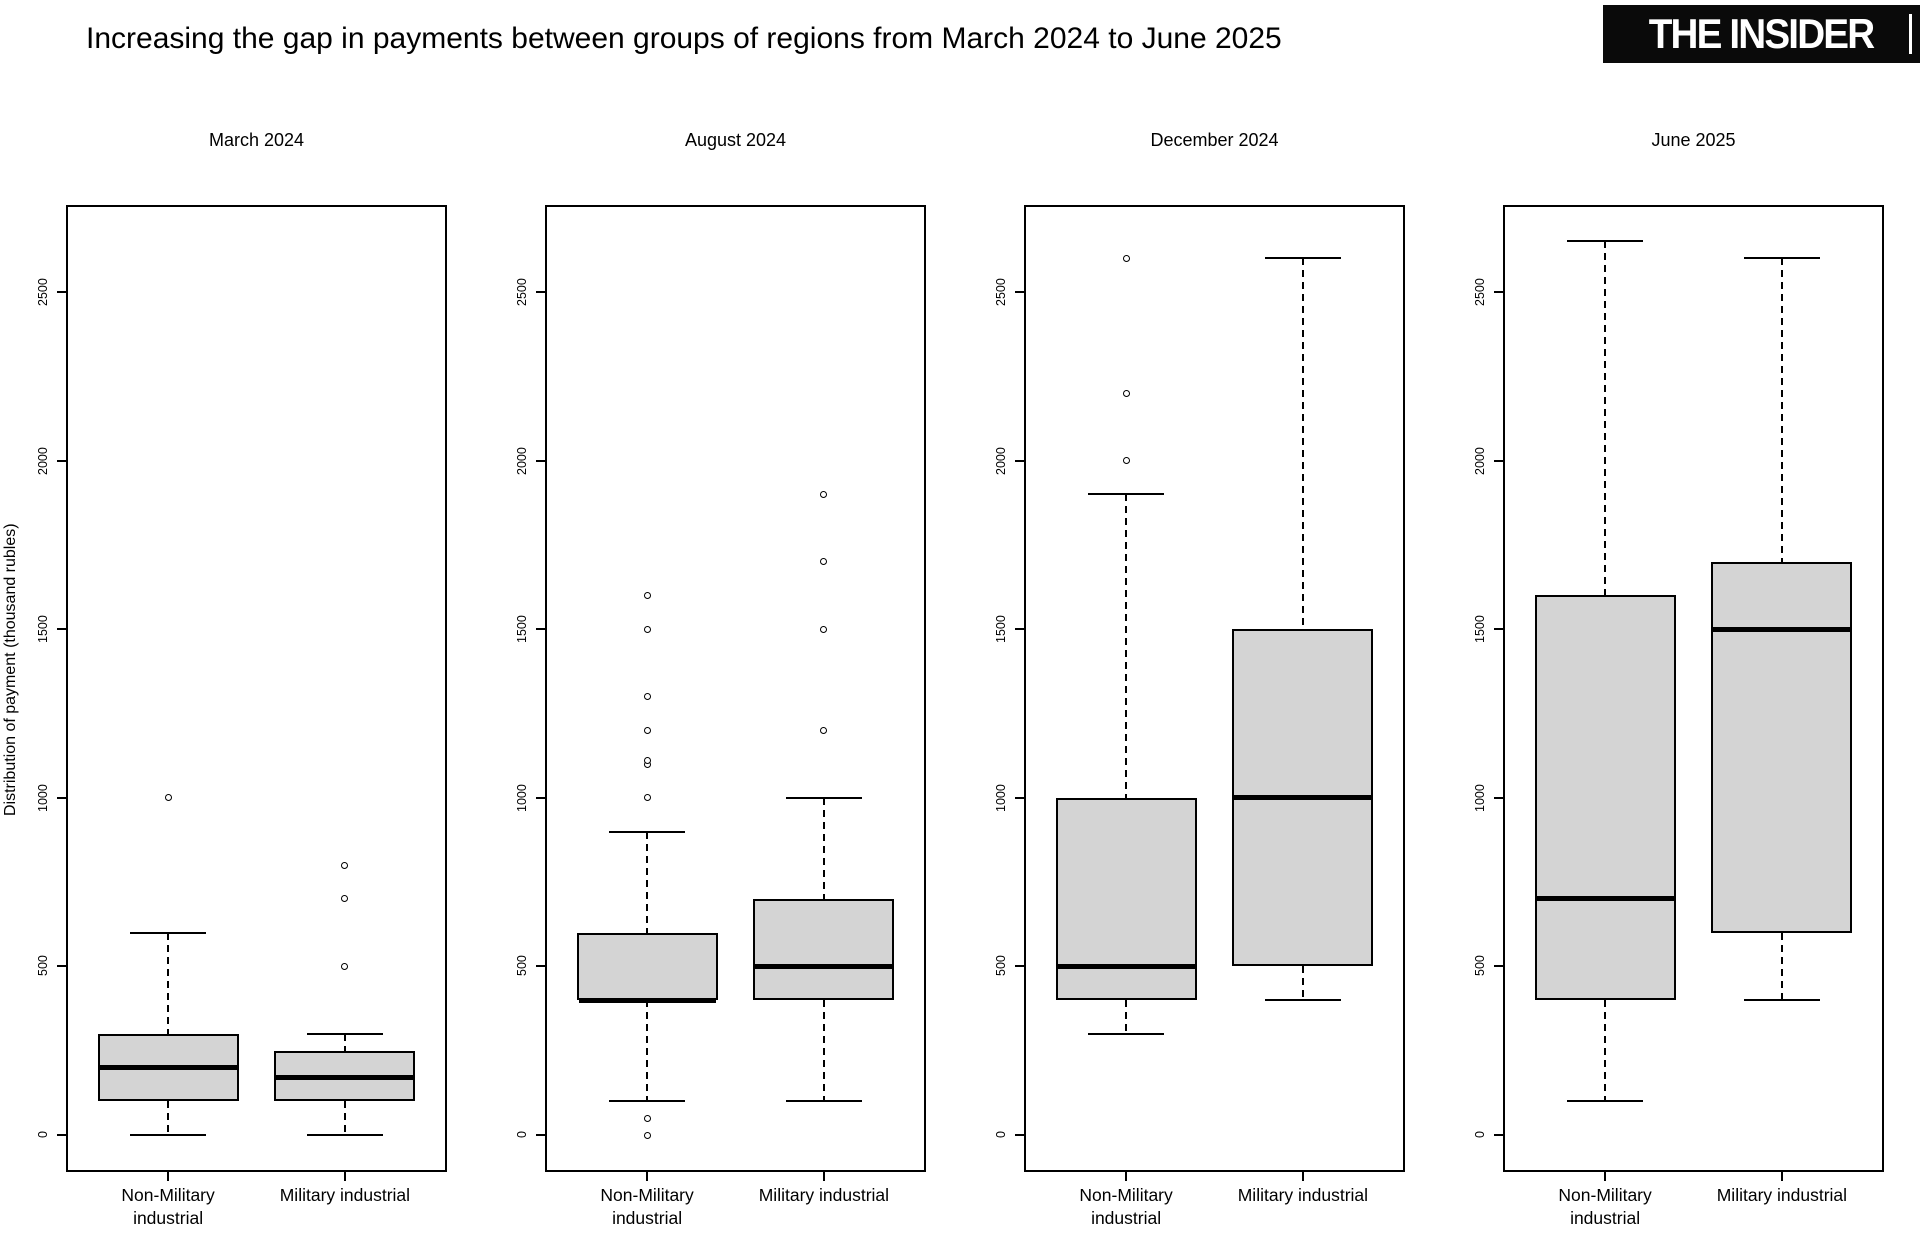 The width and height of the screenshot is (1920, 1250). I want to click on the-insider-logo: THE INSIDER, so click(1761, 34).